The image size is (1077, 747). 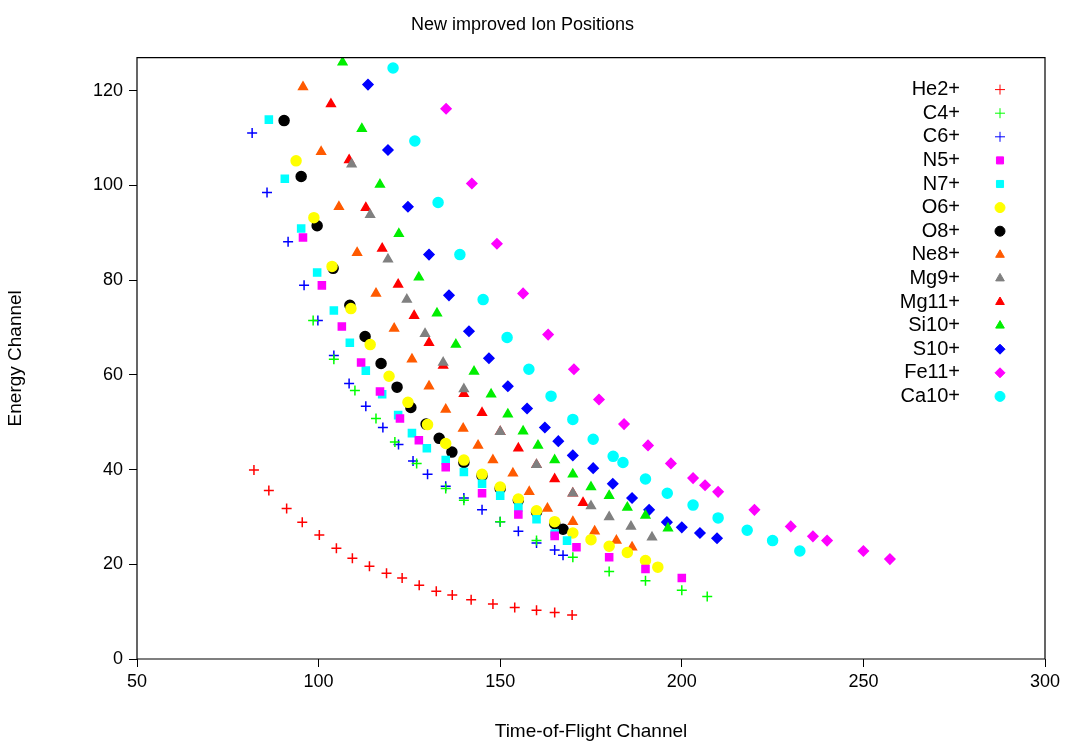 I want to click on legend-label: Mg11+, so click(x=929, y=300).